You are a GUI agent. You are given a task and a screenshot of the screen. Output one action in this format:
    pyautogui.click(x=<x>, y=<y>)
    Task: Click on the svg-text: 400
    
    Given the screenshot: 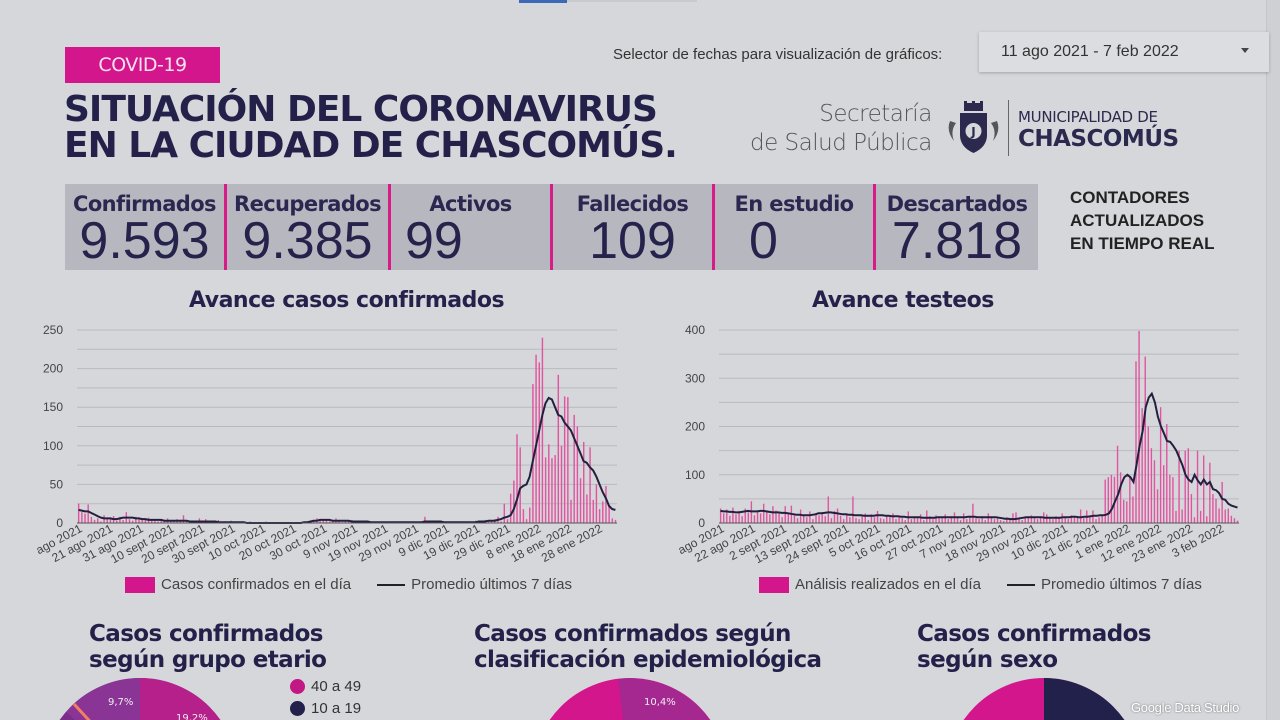 What is the action you would take?
    pyautogui.click(x=695, y=330)
    